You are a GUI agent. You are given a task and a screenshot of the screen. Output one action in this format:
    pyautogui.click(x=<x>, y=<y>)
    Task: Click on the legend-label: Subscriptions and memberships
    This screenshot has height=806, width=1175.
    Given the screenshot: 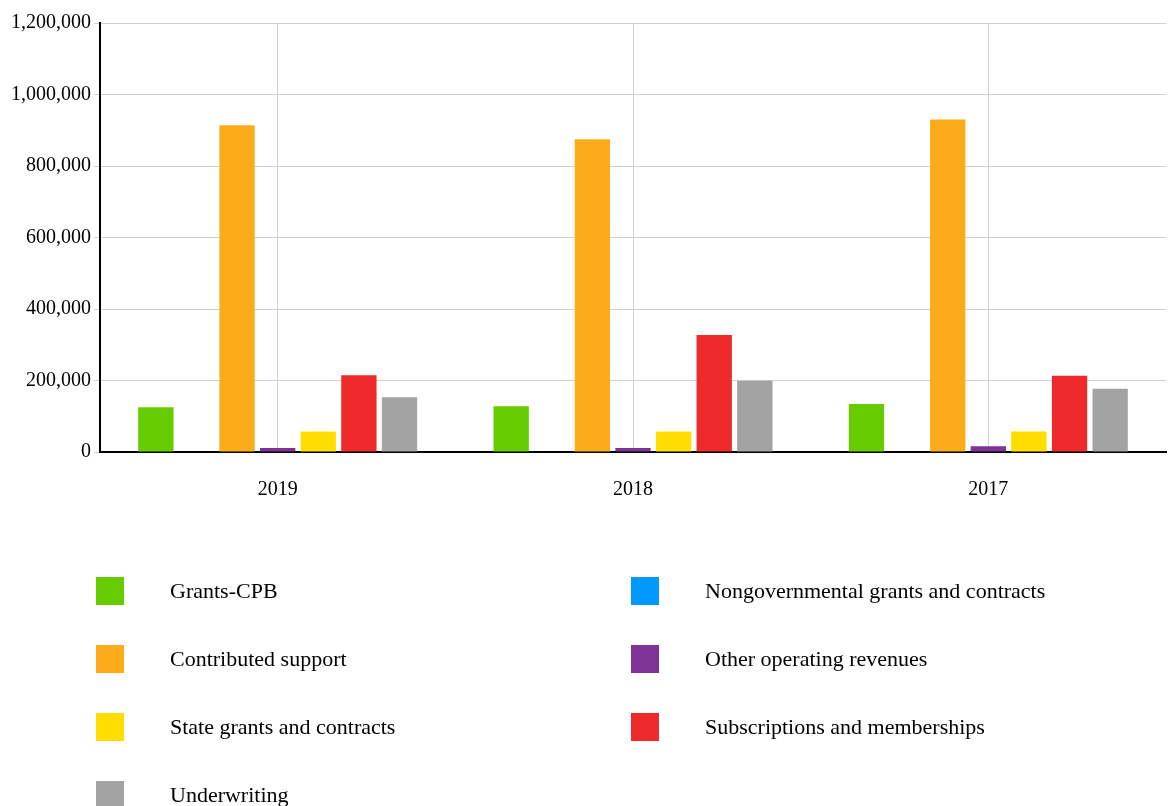 What is the action you would take?
    pyautogui.click(x=845, y=727)
    